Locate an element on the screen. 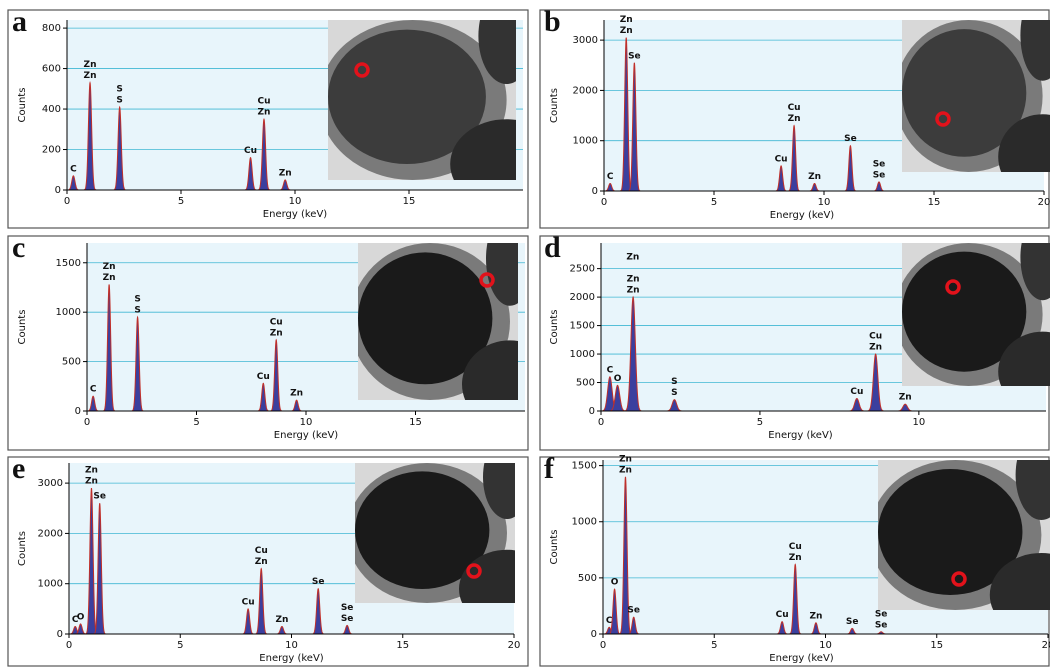  y-tick-label: 800 is located at coordinates (51, 28).